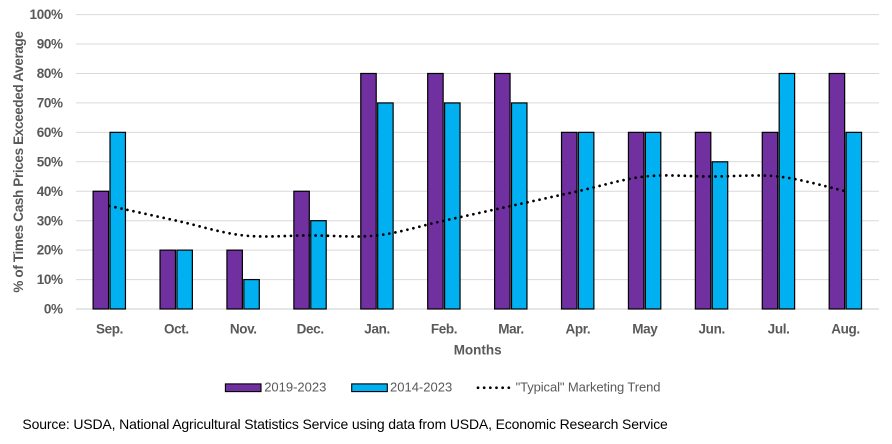 Image resolution: width=892 pixels, height=444 pixels. I want to click on svg-text: 80%, so click(50, 73).